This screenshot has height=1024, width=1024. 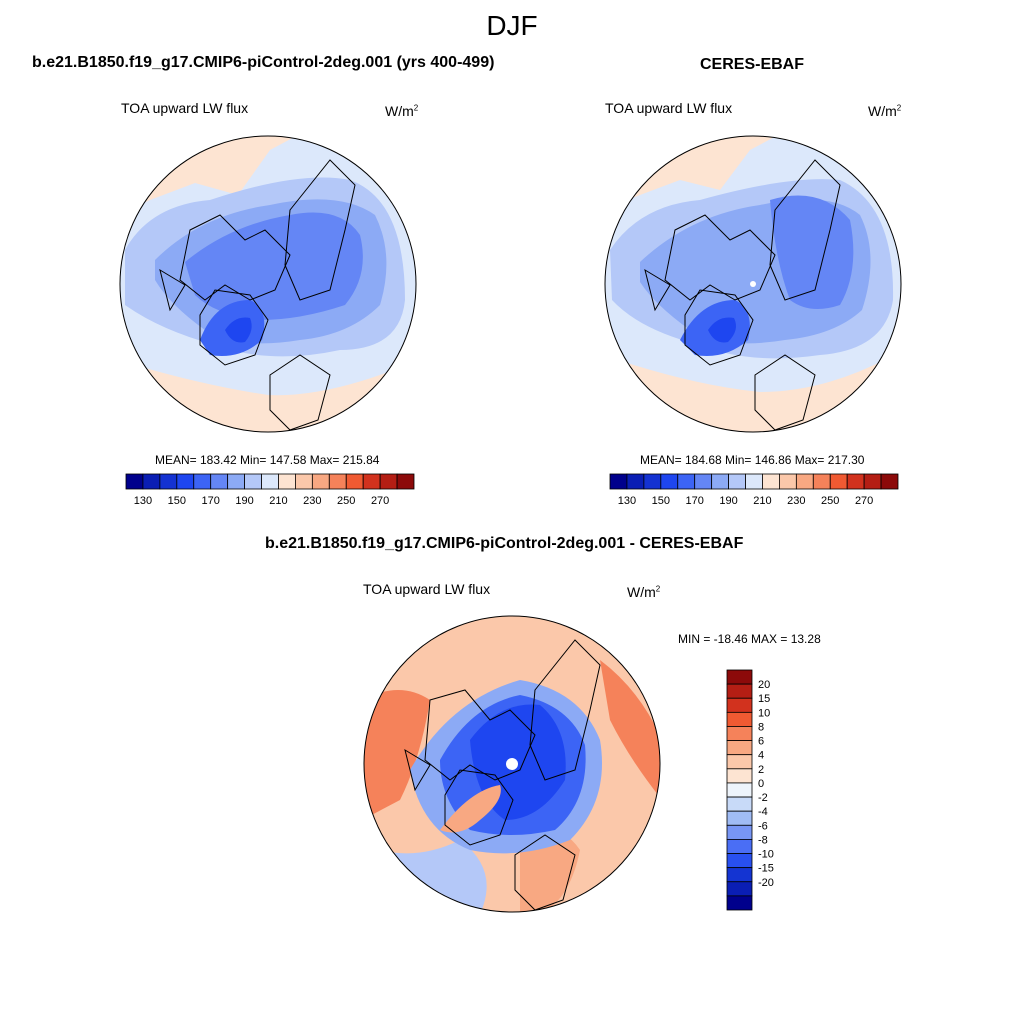 I want to click on diff-stats: MIN = -18.46 MAX = 13.28, so click(x=749, y=639).